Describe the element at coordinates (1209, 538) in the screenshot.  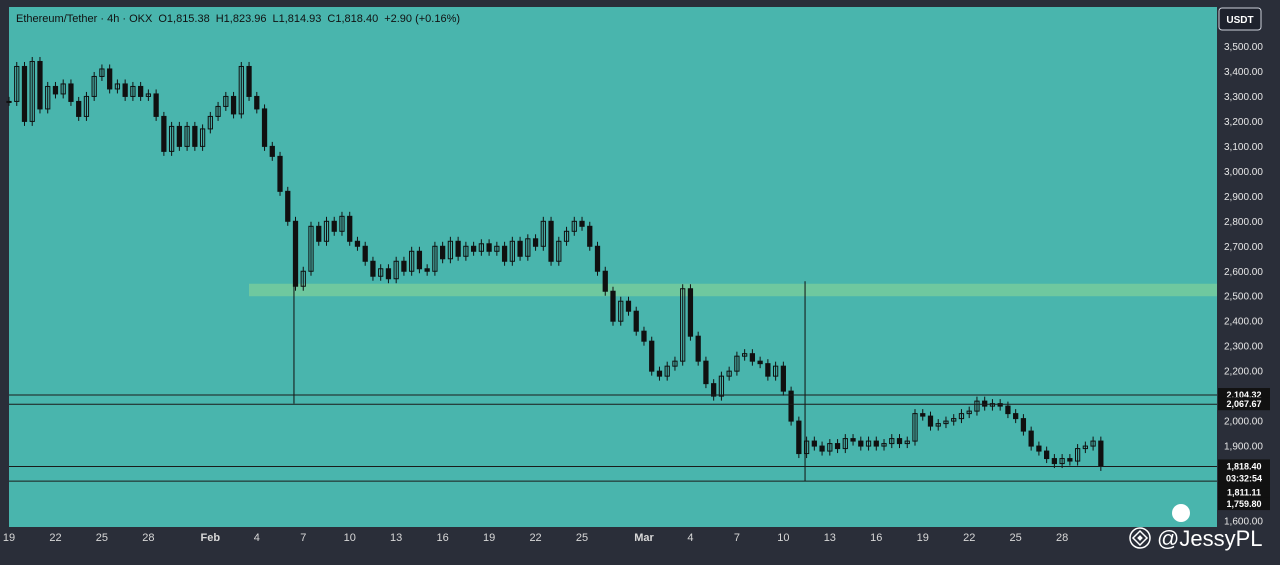
I see `watermark-handle: @JessyPL` at that location.